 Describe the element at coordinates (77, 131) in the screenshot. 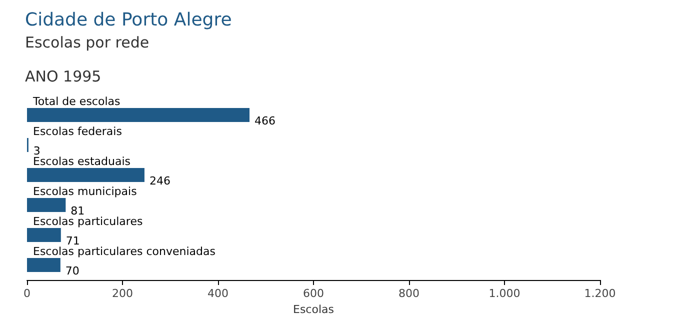

I see `y-tick-label: Escolas federais` at that location.